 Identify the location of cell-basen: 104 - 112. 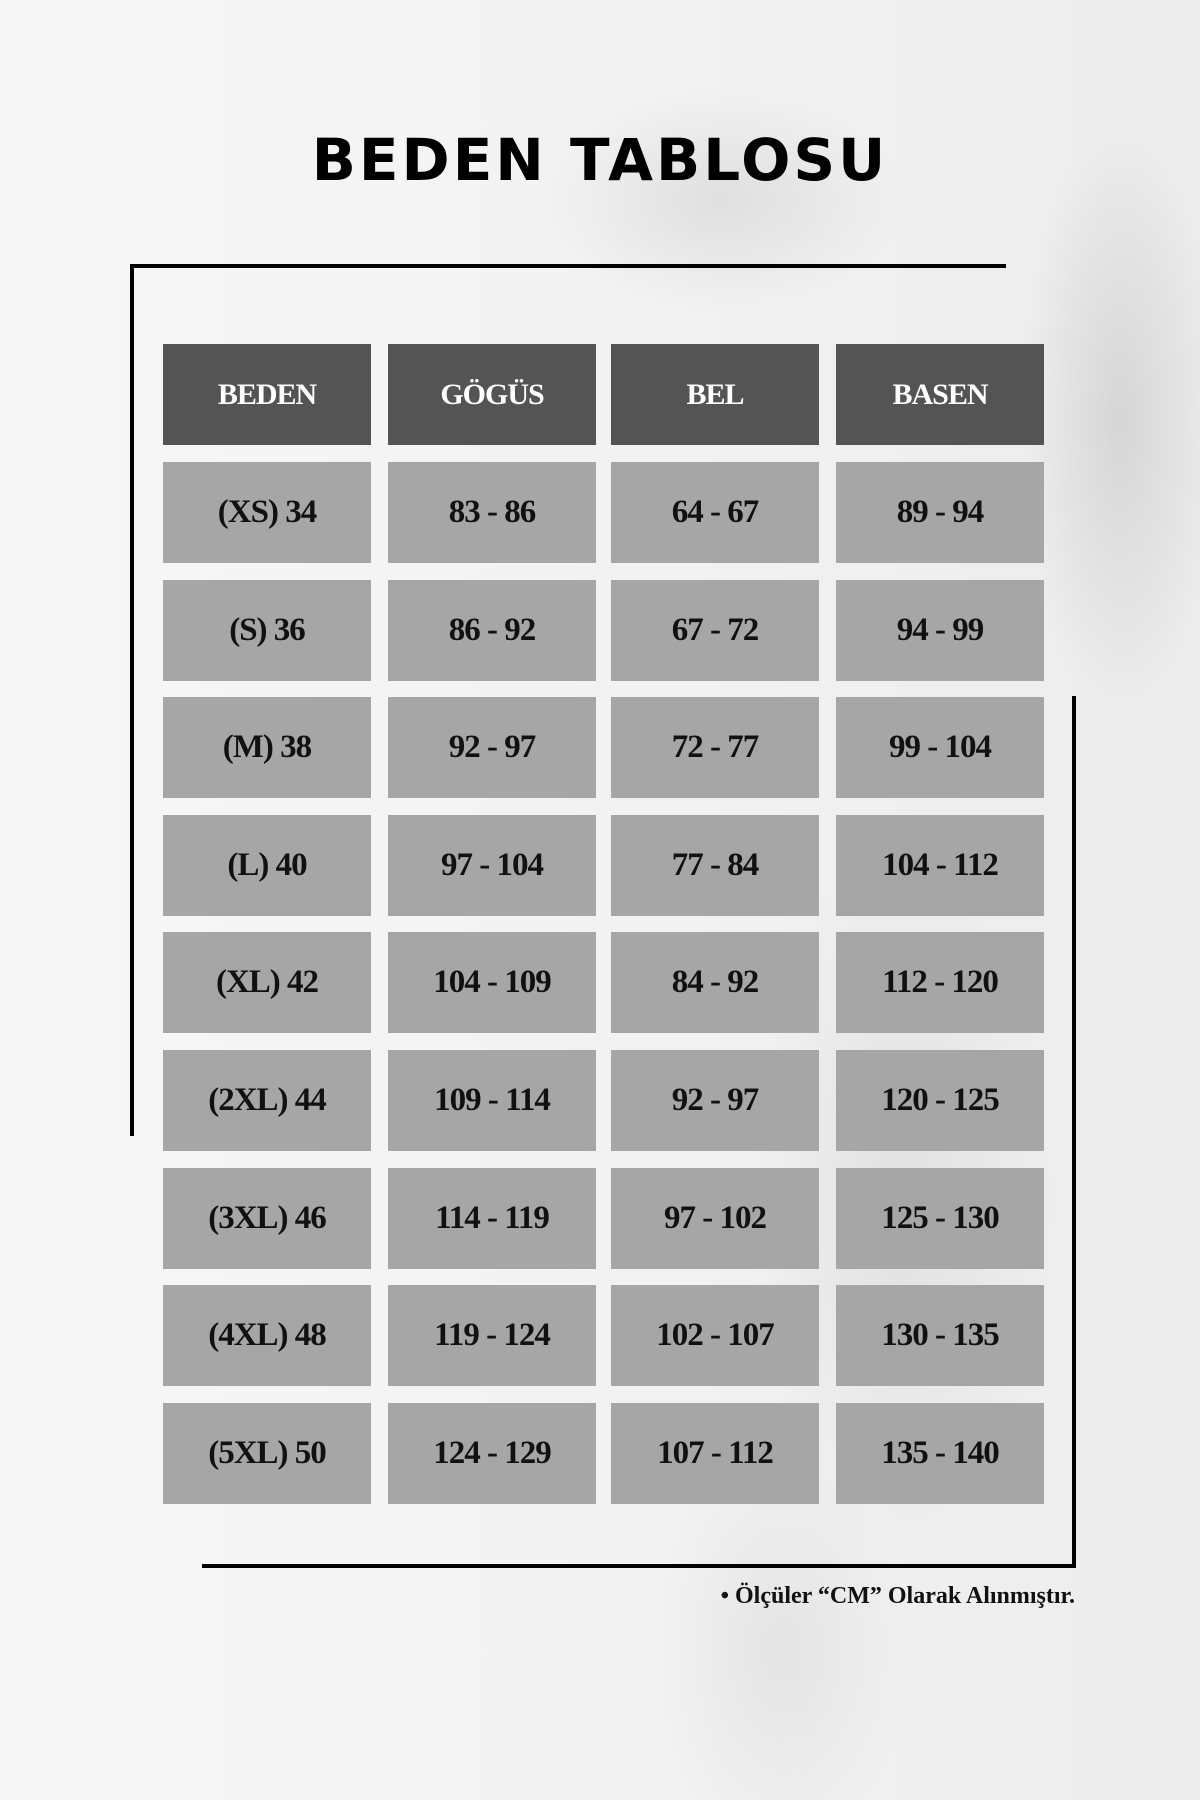
(940, 865).